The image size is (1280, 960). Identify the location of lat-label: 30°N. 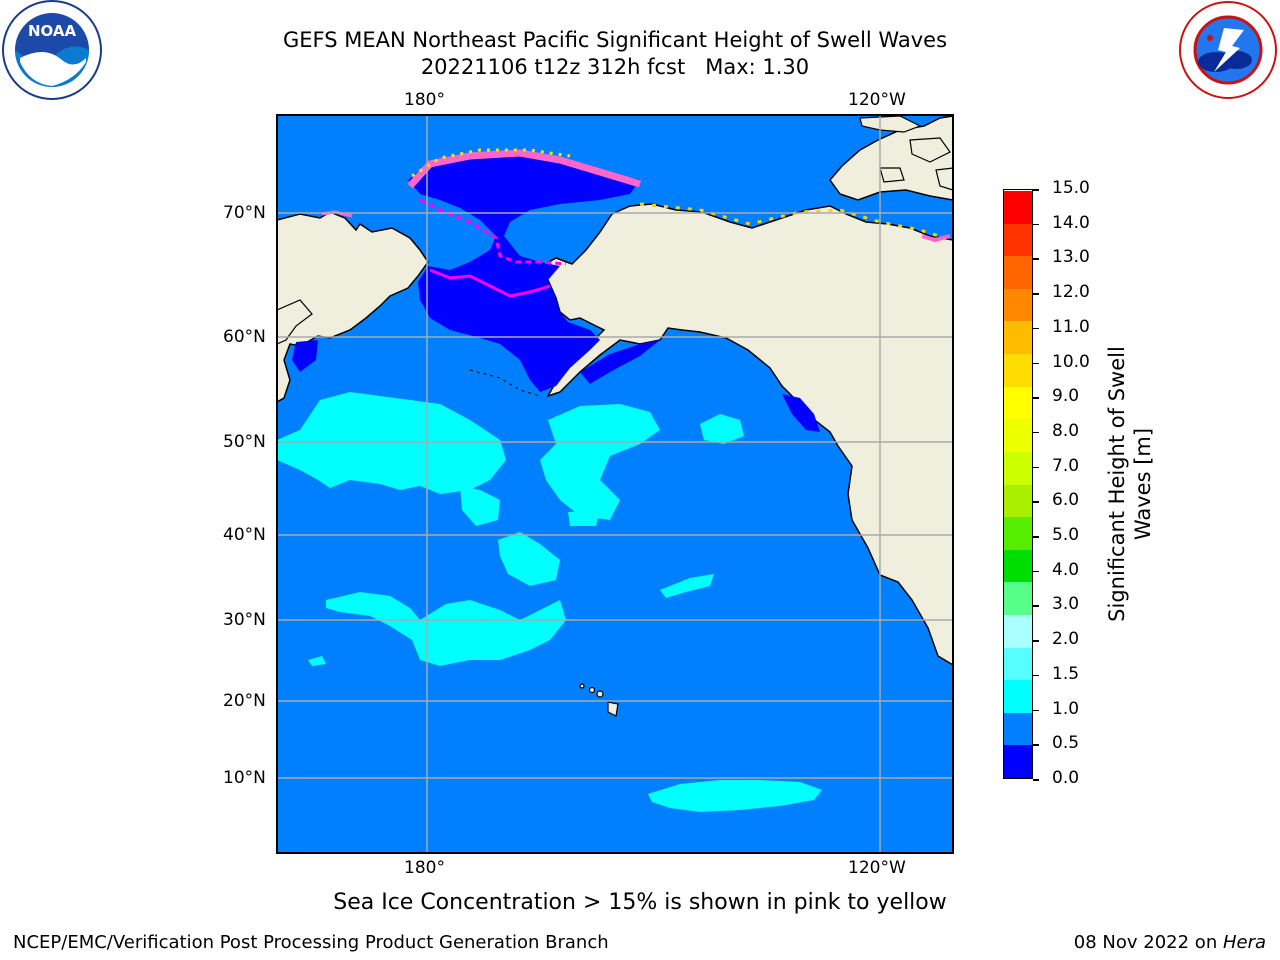
(244, 620).